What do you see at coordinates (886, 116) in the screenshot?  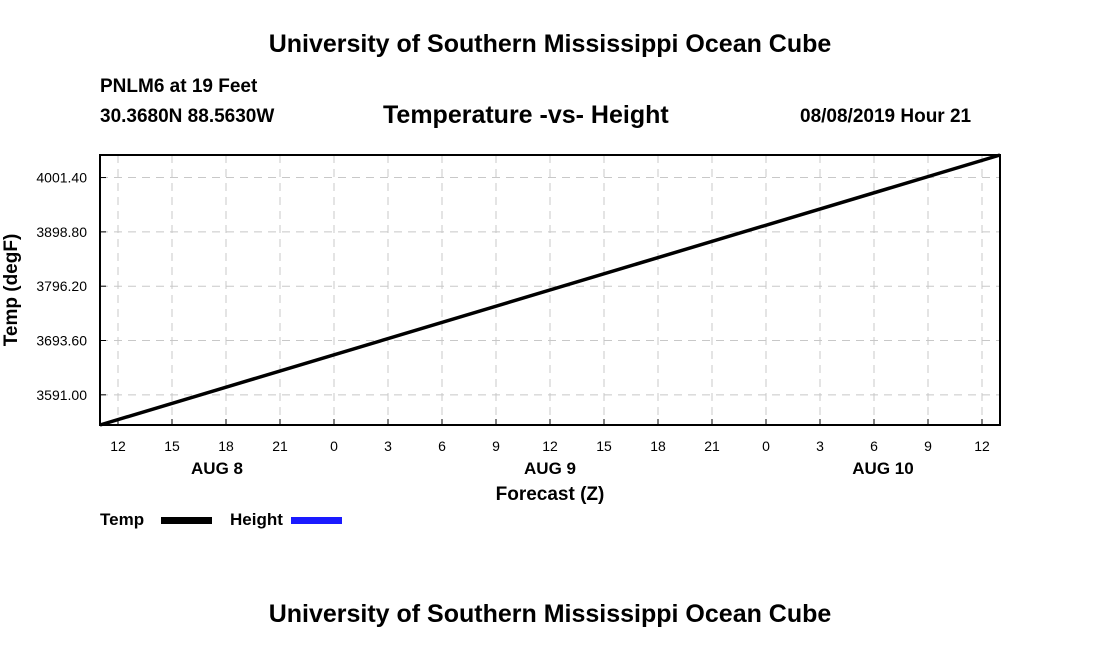 I see `forecast-datetime: 08/08/2019 Hour 21` at bounding box center [886, 116].